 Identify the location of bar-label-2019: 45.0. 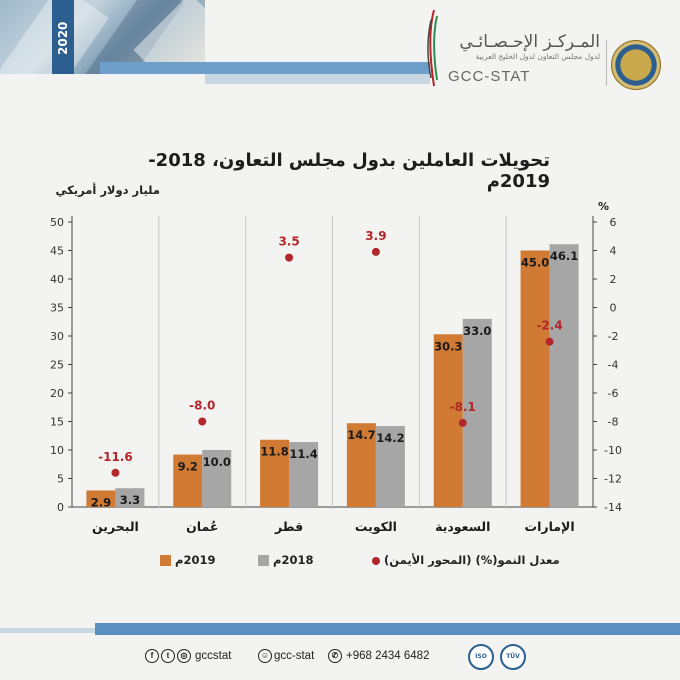
(535, 263).